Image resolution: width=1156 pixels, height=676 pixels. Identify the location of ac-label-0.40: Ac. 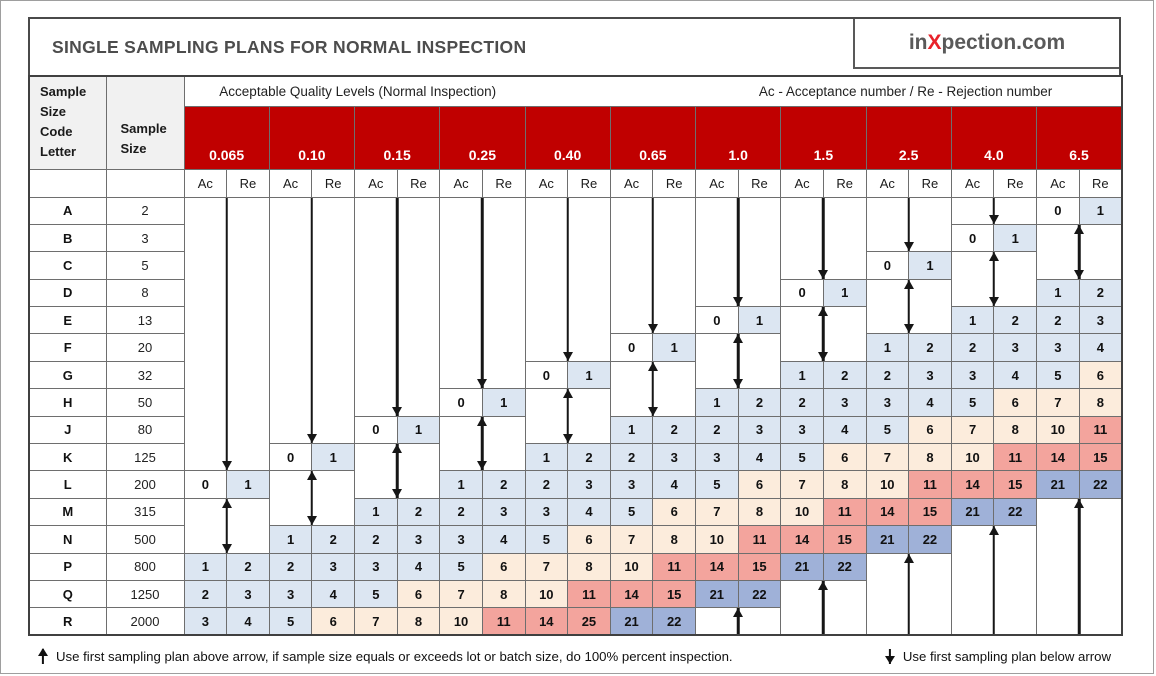
(546, 183).